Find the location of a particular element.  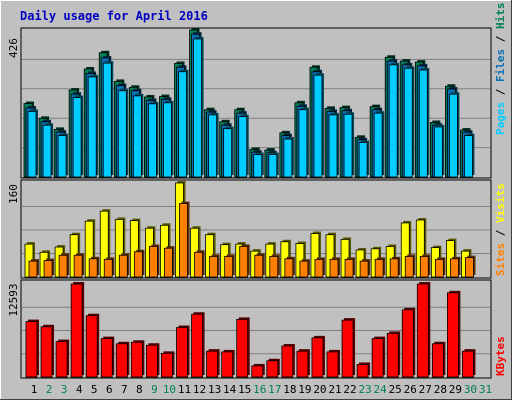

x-tick-label-day-22: 22 is located at coordinates (349, 389).